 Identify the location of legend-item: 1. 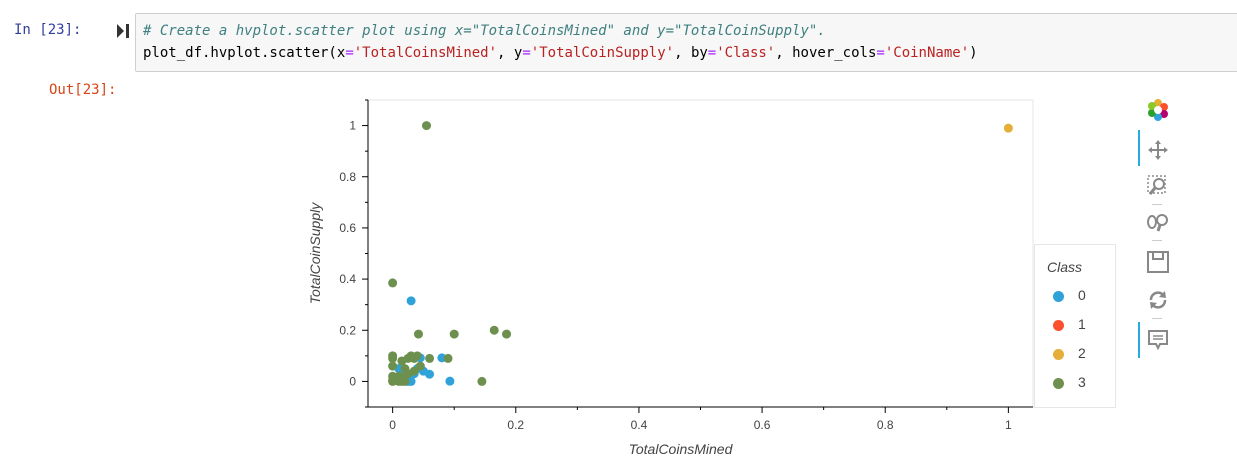
(1083, 326).